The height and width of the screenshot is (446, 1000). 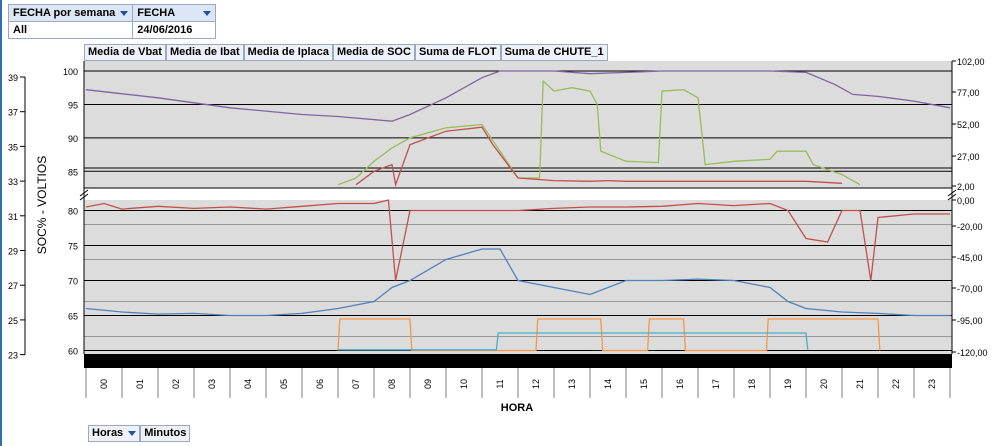 I want to click on bottom-field-buttons: Horas Minutos, so click(x=139, y=433).